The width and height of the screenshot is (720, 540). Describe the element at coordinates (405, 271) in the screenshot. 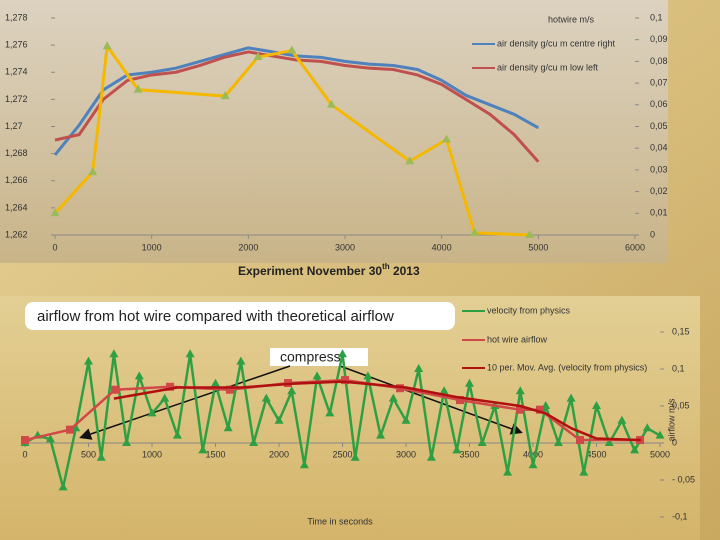

I see `caption-rest: 2013` at that location.